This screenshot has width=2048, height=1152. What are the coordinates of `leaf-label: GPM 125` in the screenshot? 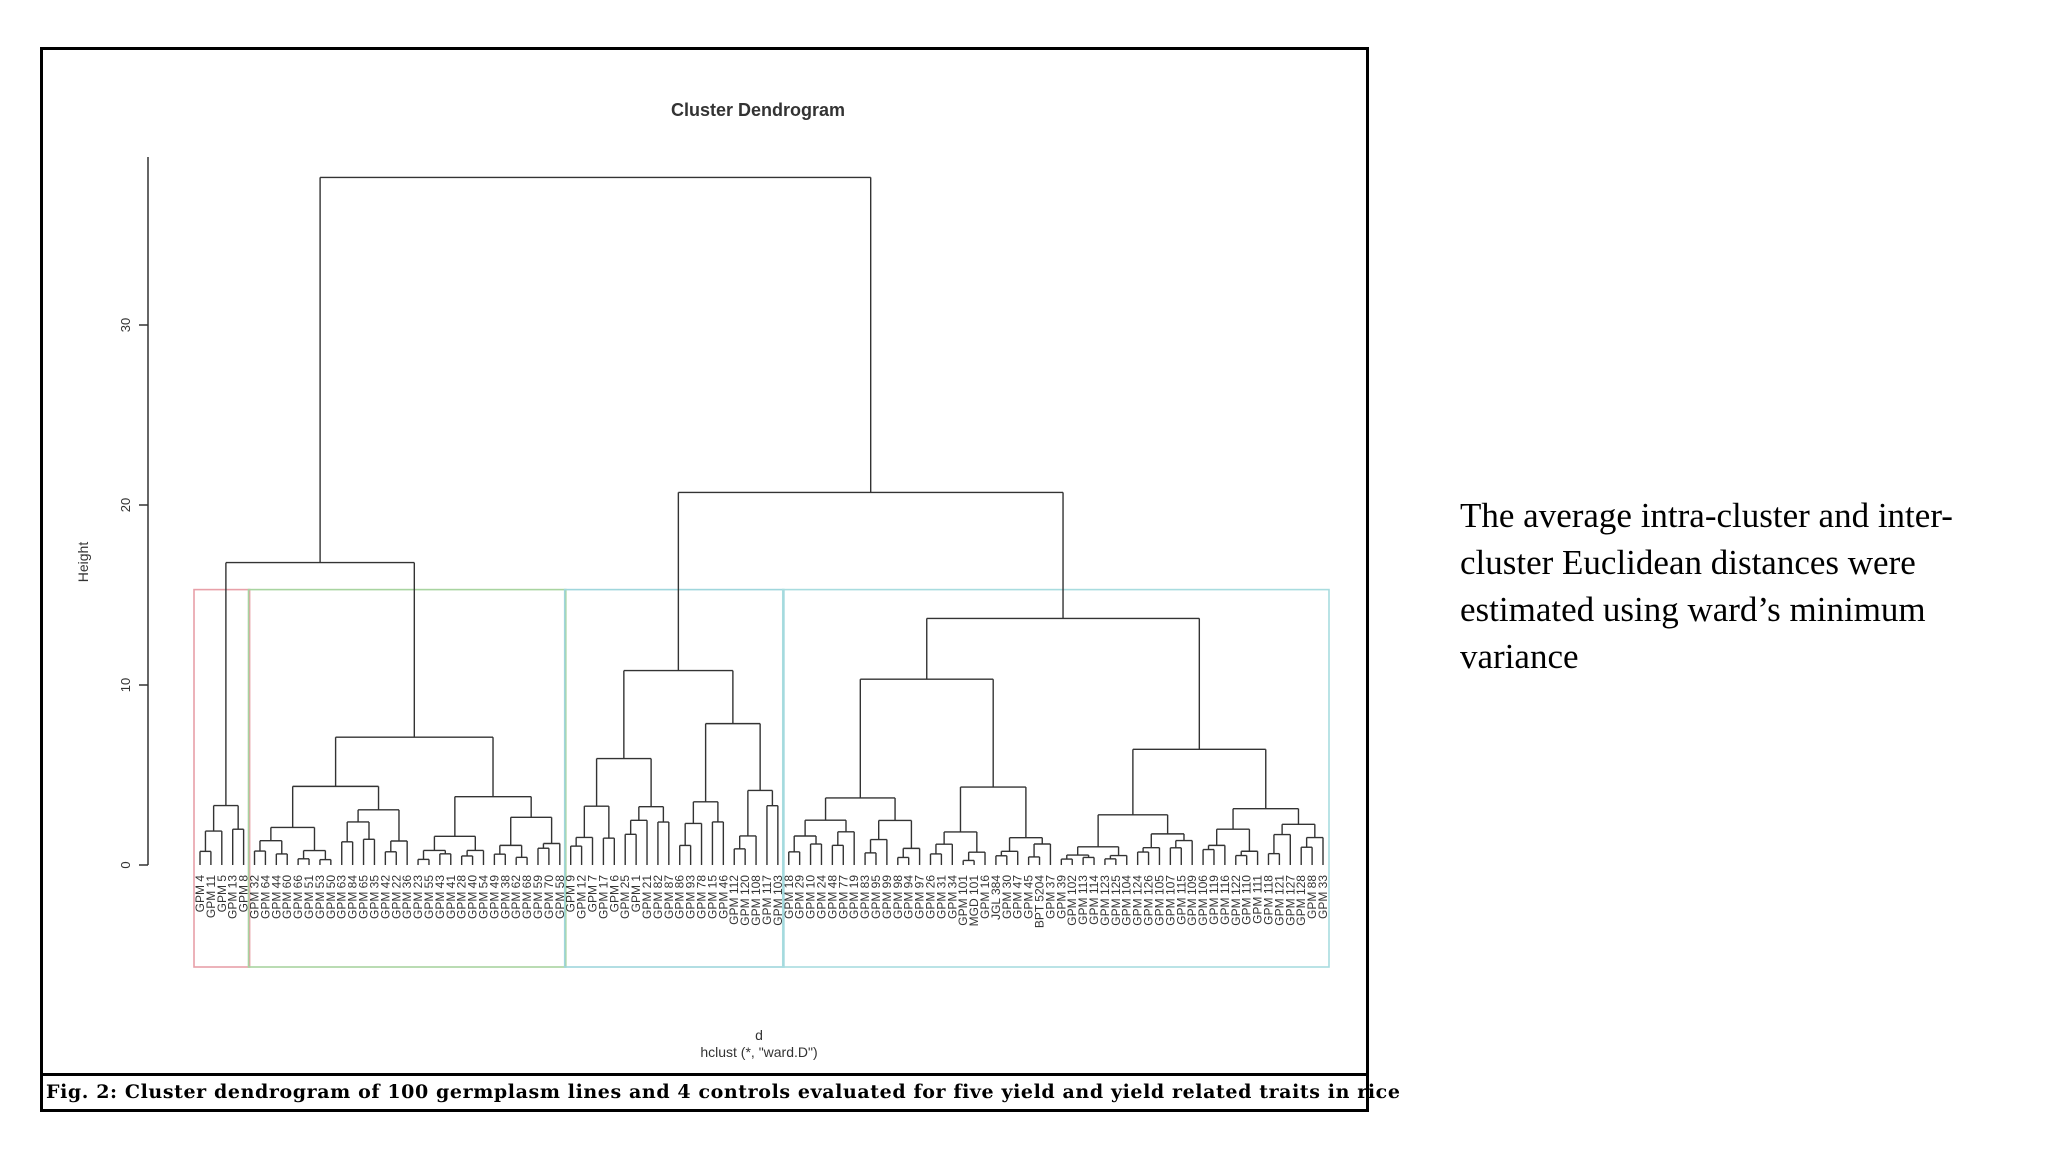 It's located at (1116, 900).